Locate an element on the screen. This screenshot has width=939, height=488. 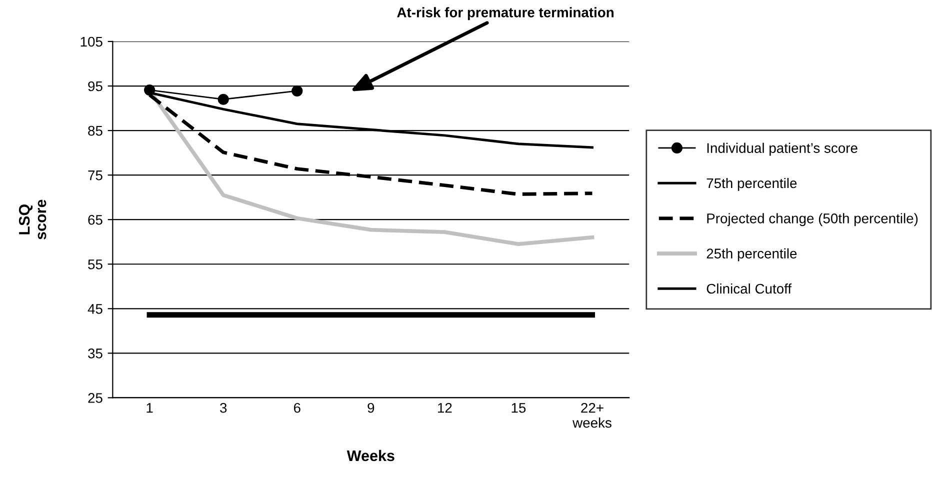
y-tick-label: 75 is located at coordinates (95, 175).